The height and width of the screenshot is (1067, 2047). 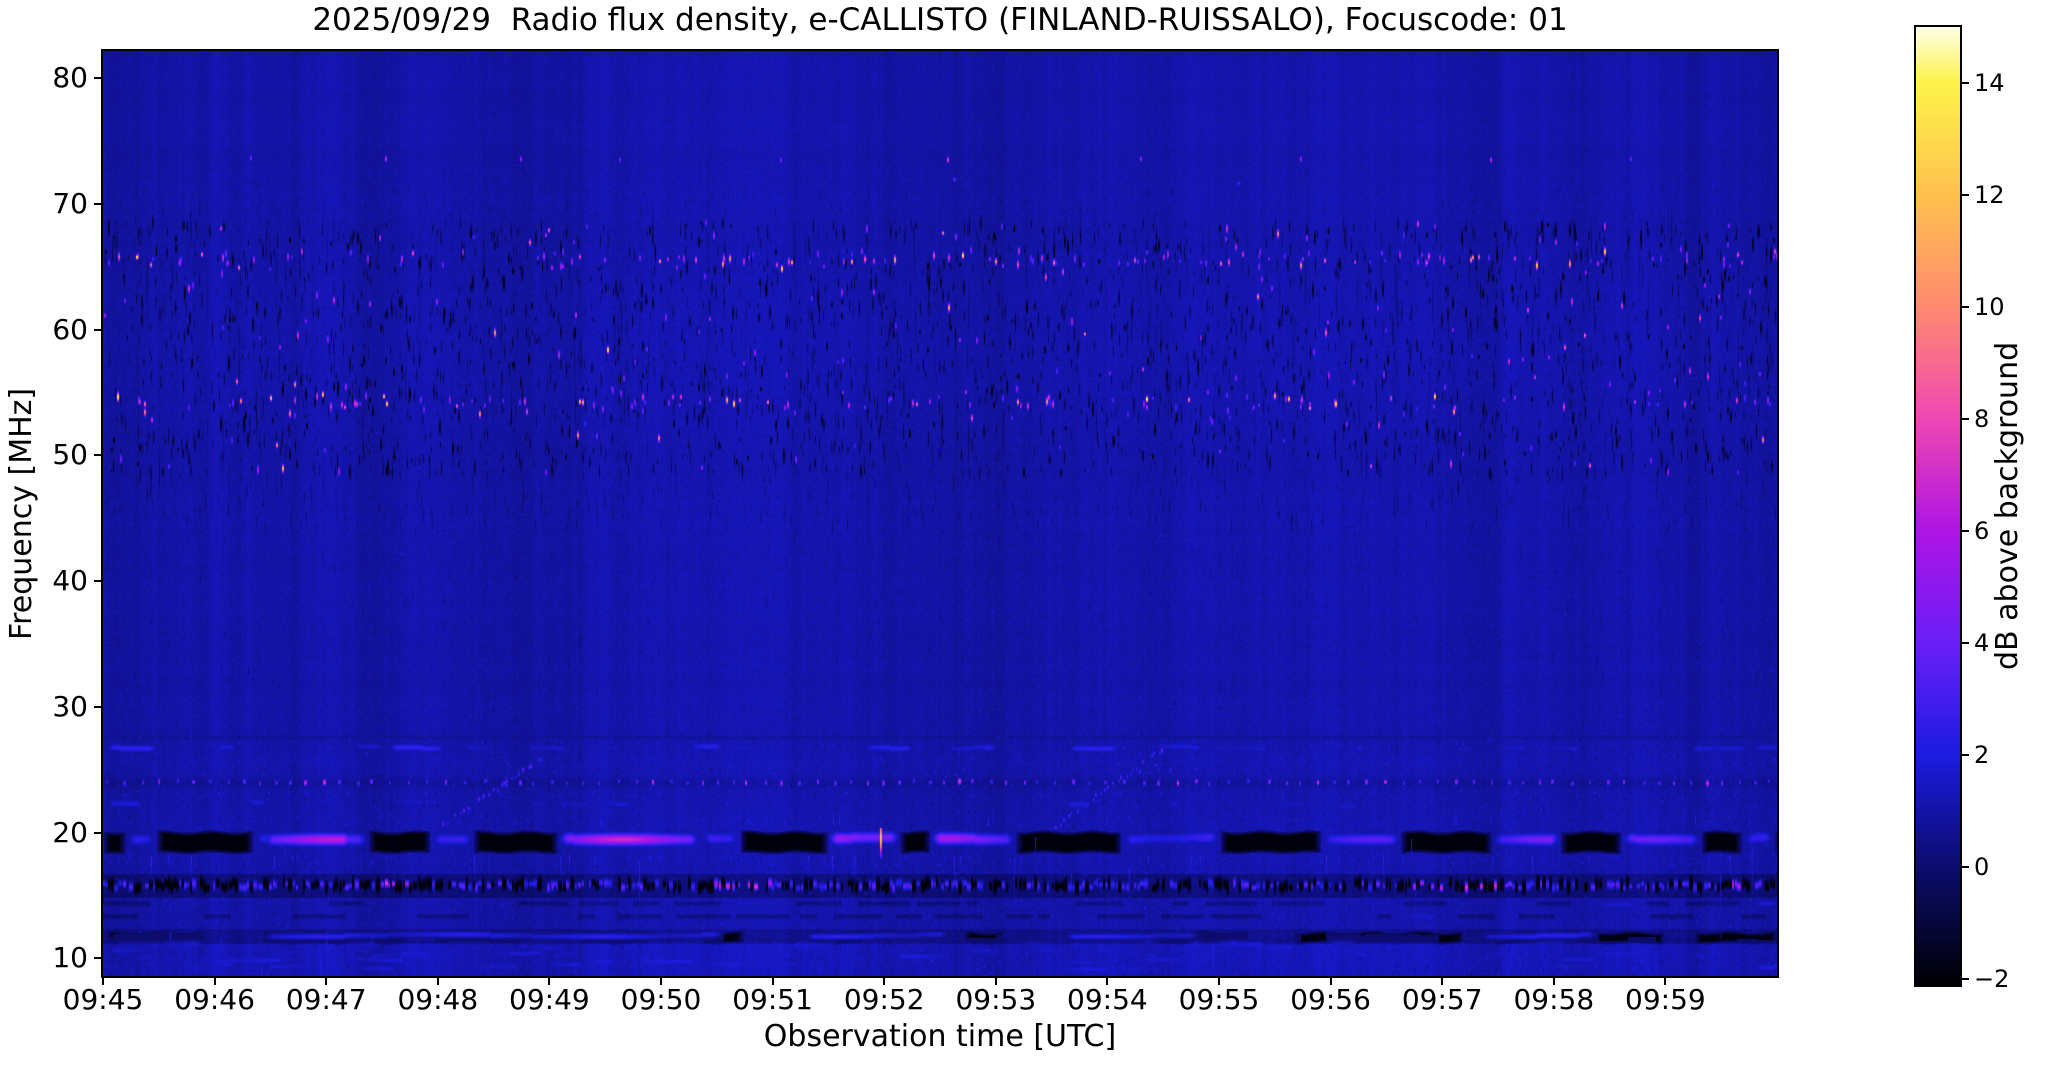 I want to click on colorbar, so click(x=1938, y=506).